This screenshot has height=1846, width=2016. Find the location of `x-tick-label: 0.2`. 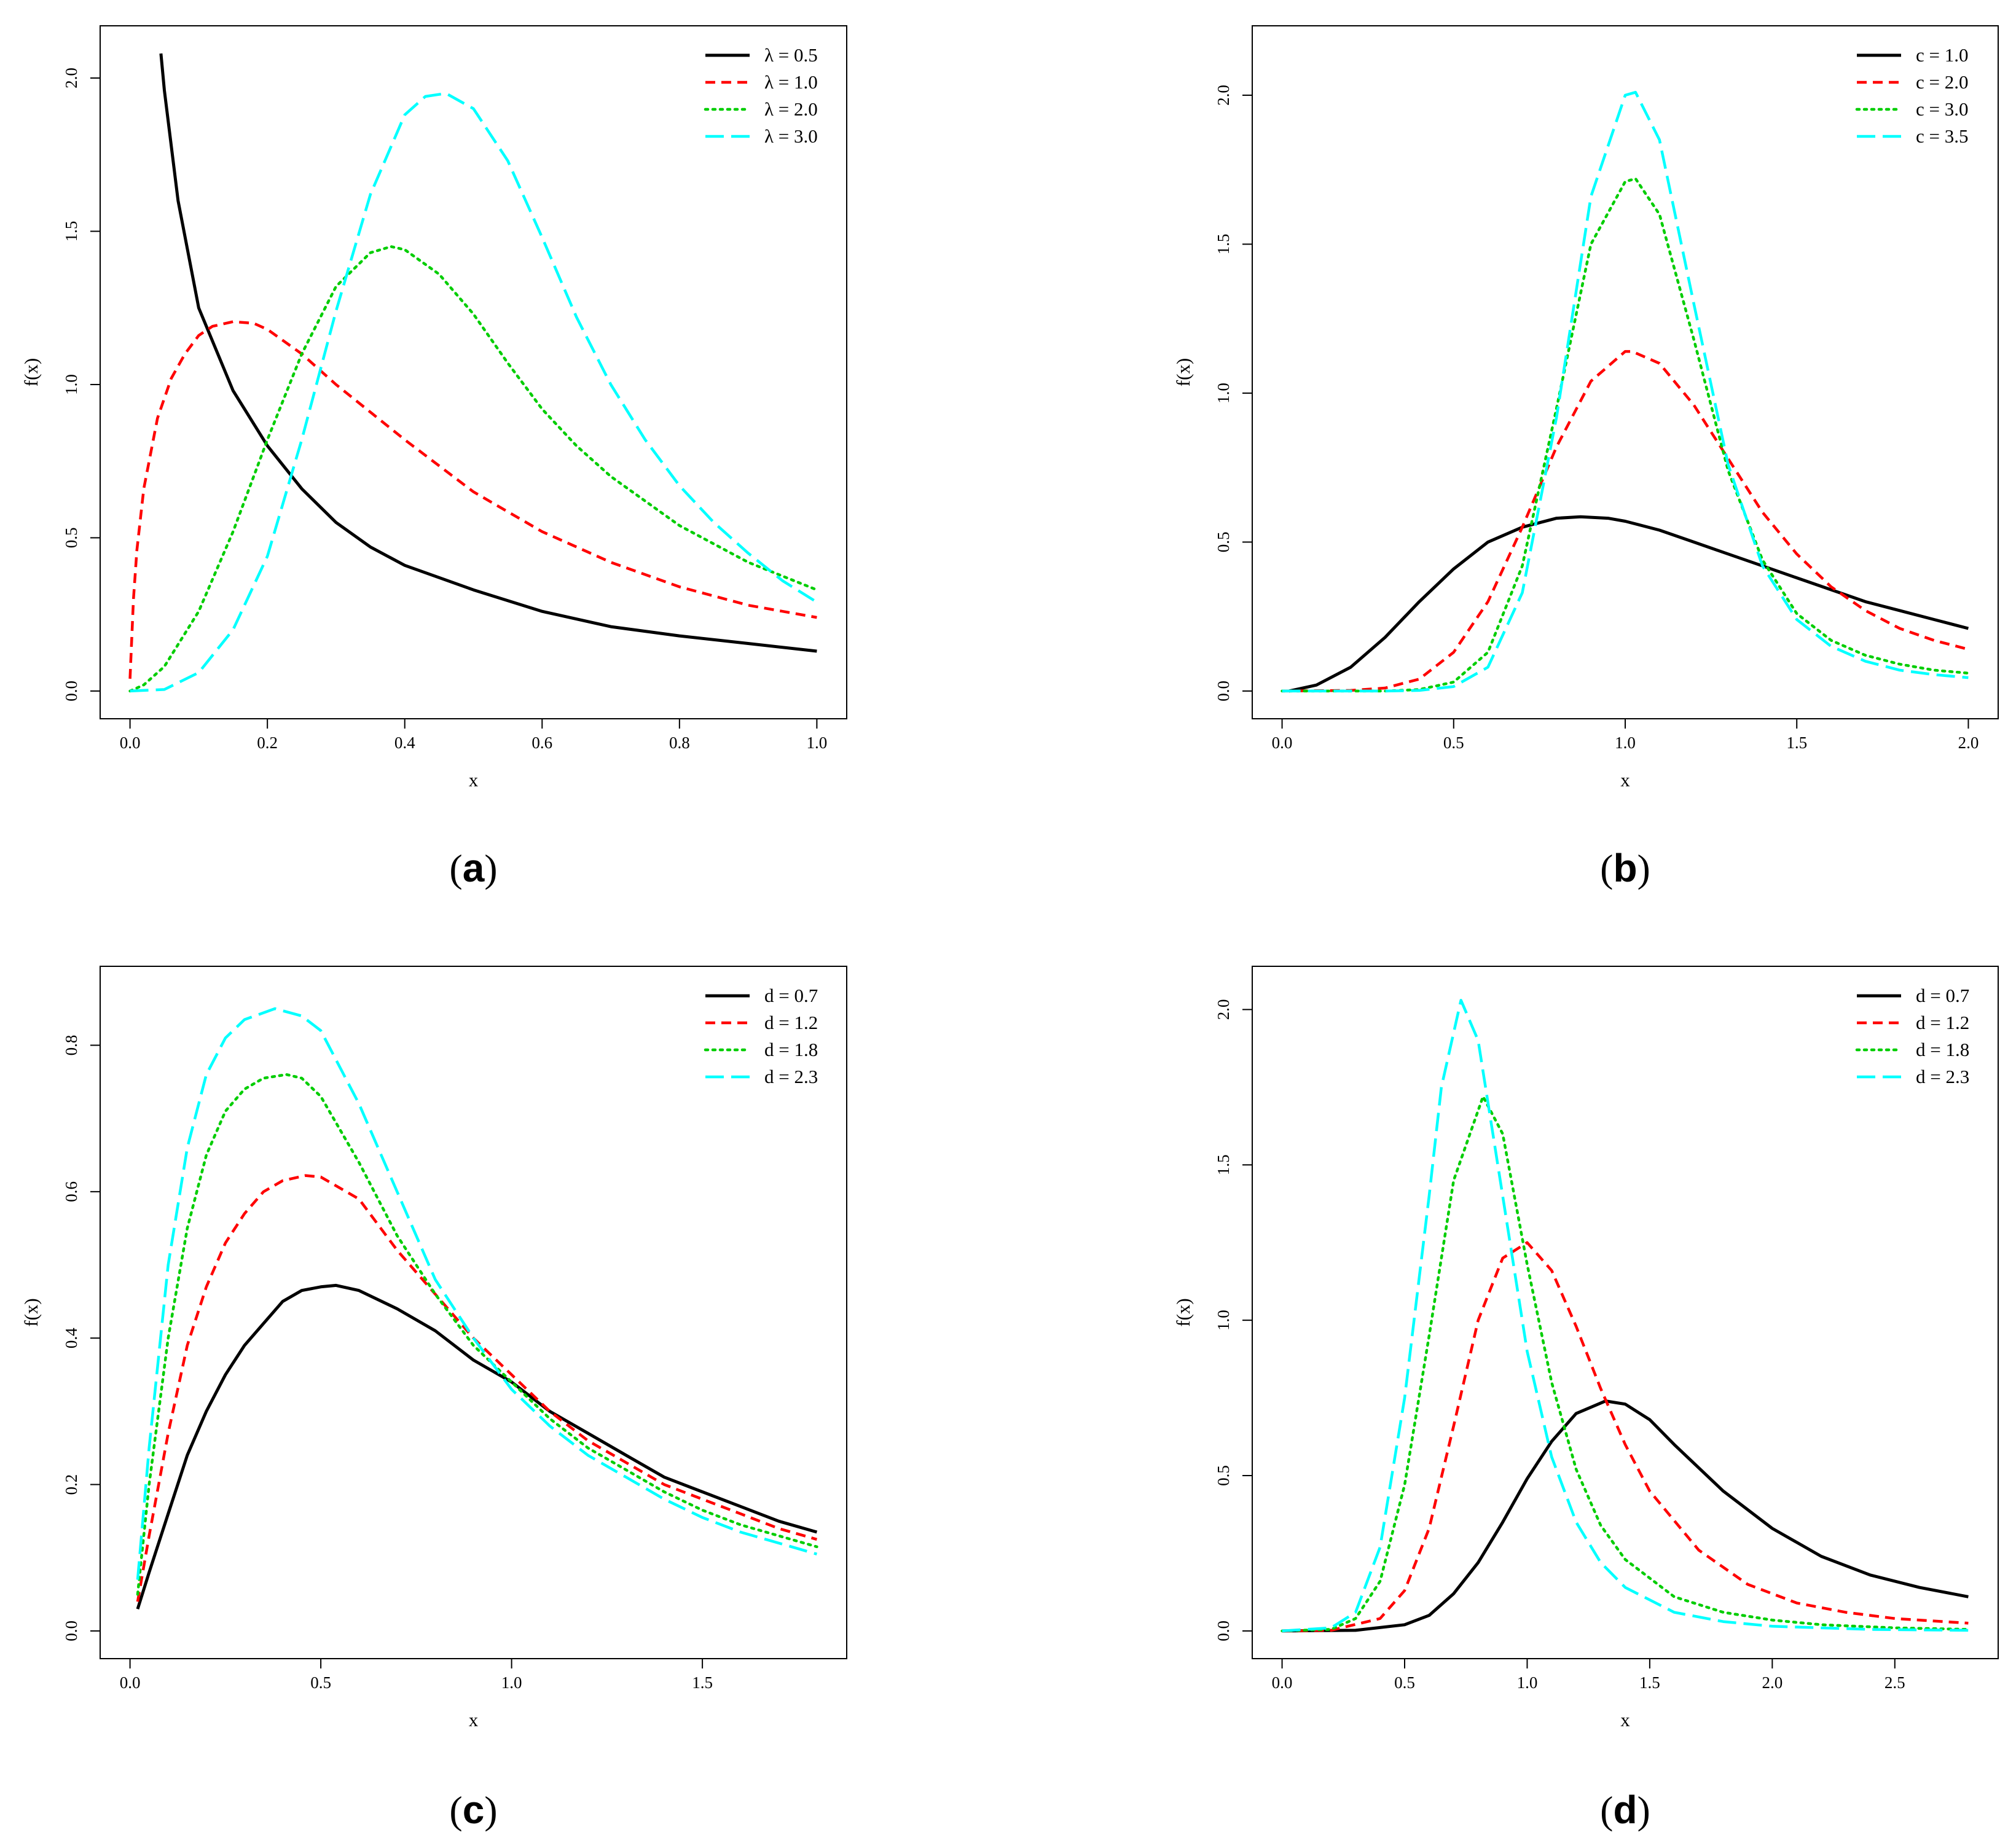

x-tick-label: 0.2 is located at coordinates (267, 742).